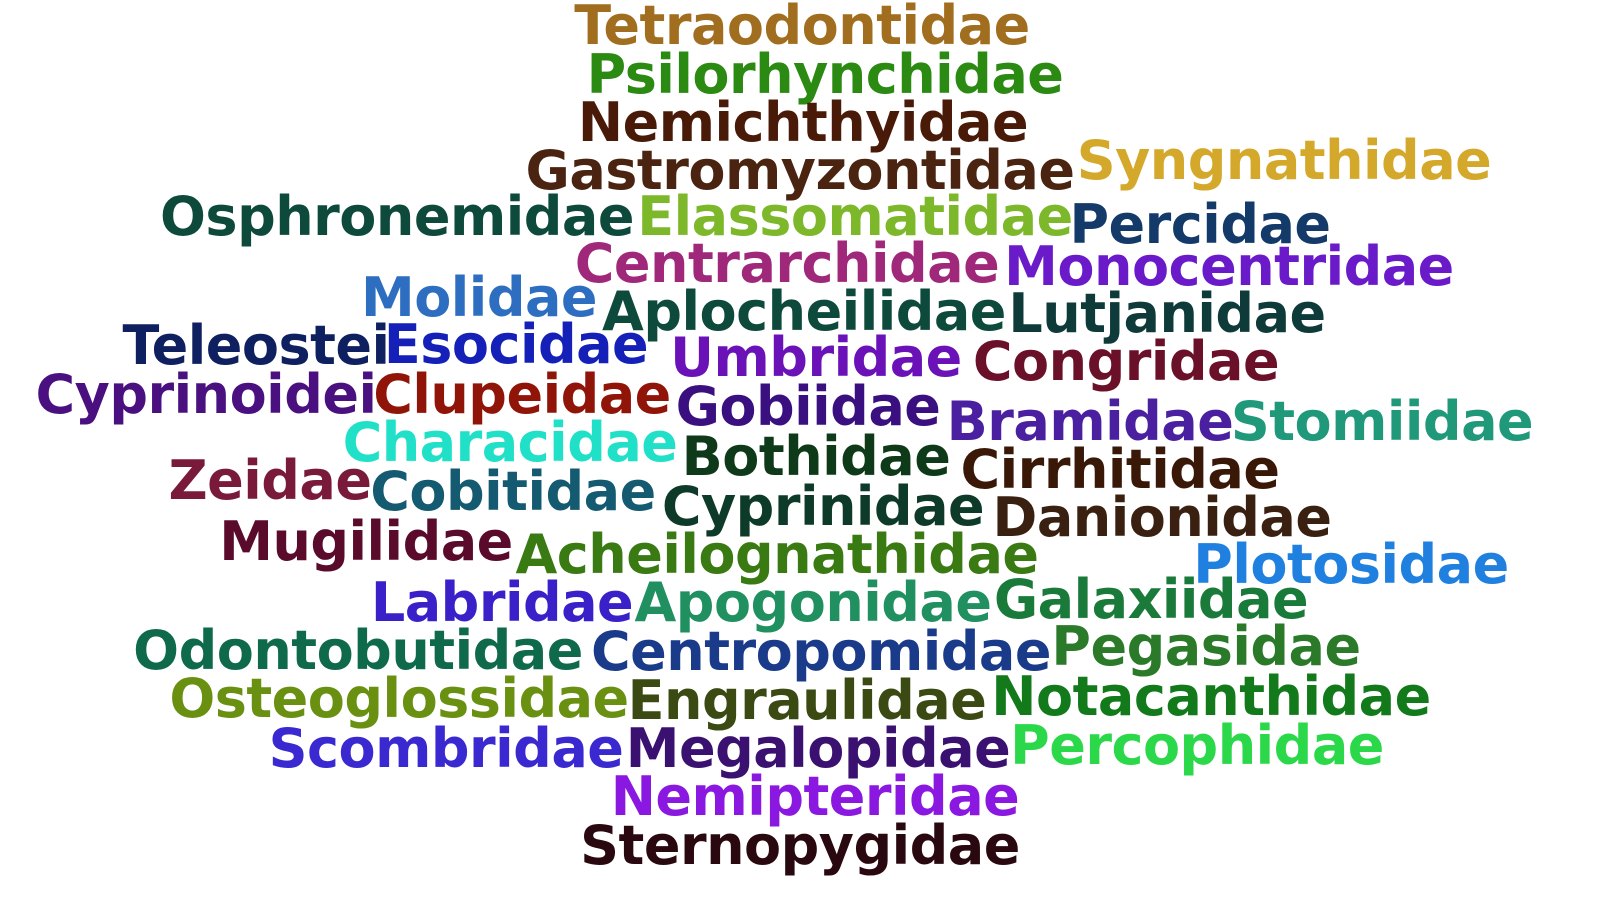 The height and width of the screenshot is (900, 1600). What do you see at coordinates (777, 554) in the screenshot?
I see `word-acheilognathidae: Acheilognathidae` at bounding box center [777, 554].